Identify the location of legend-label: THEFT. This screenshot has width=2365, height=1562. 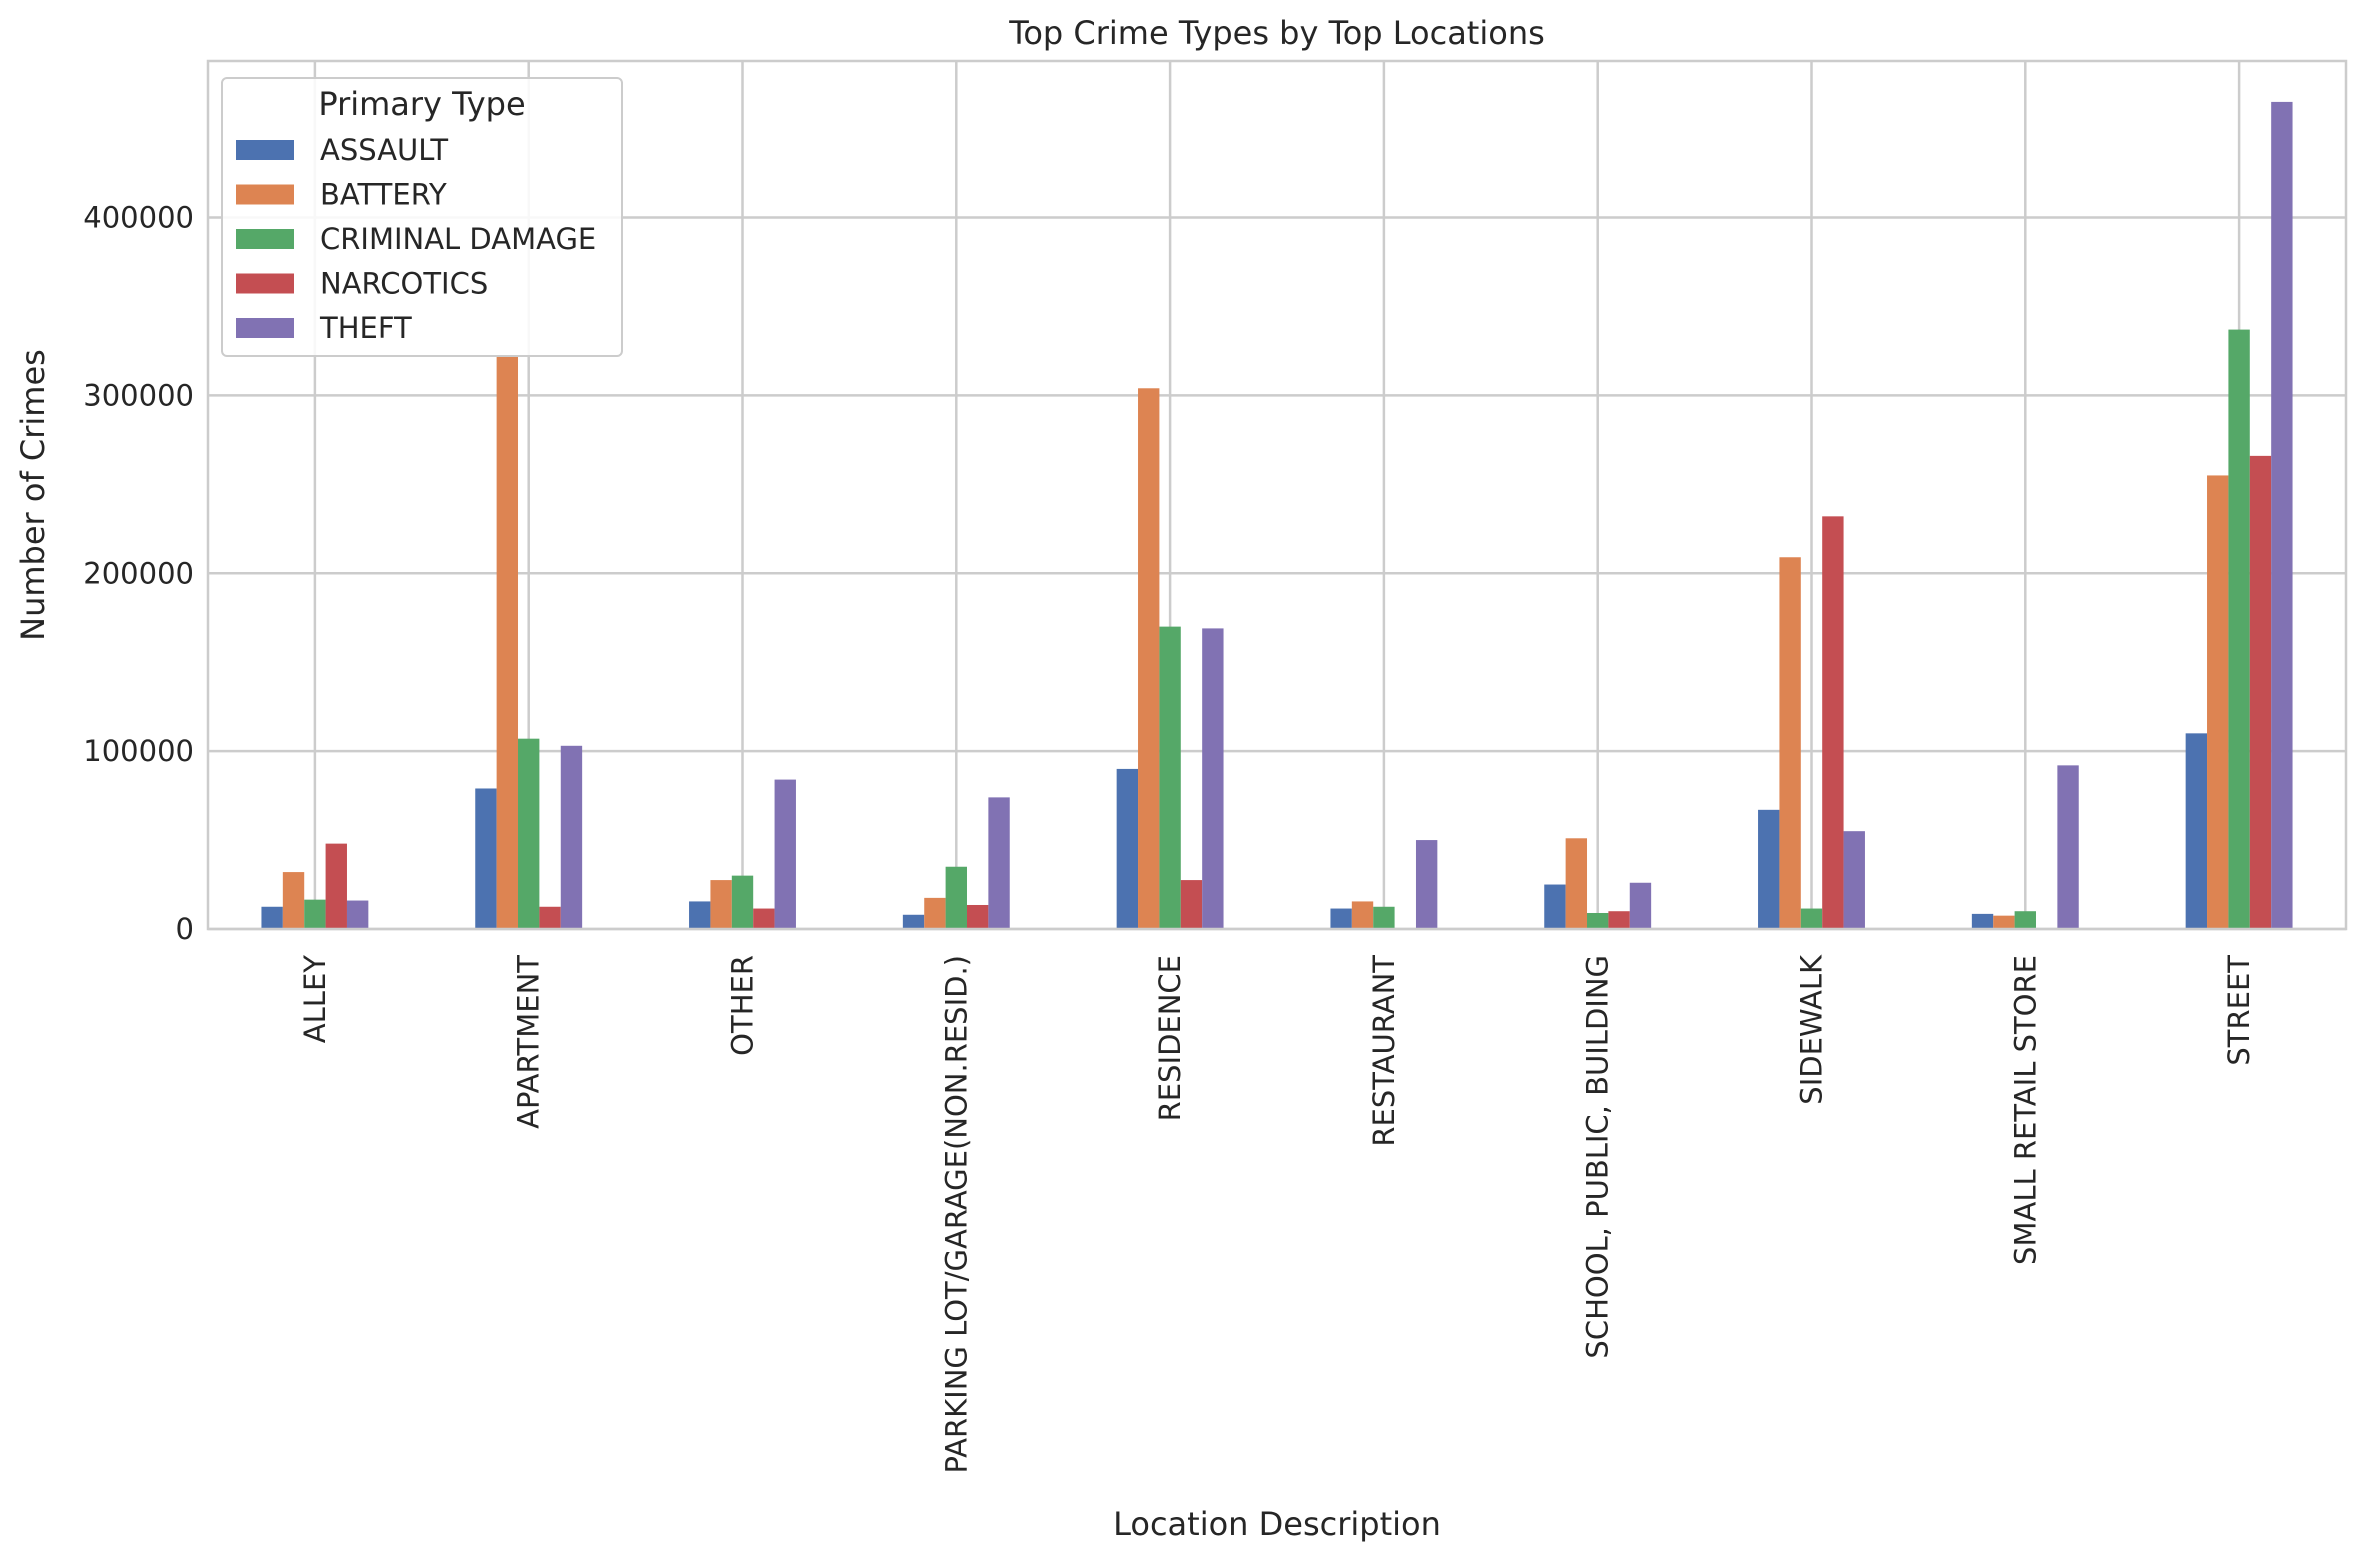
(365, 328).